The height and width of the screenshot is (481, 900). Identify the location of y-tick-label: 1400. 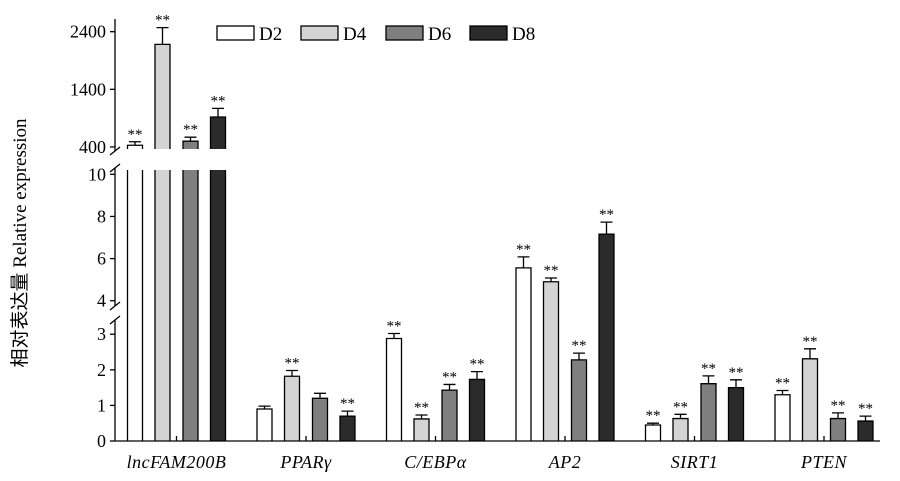
(88, 89).